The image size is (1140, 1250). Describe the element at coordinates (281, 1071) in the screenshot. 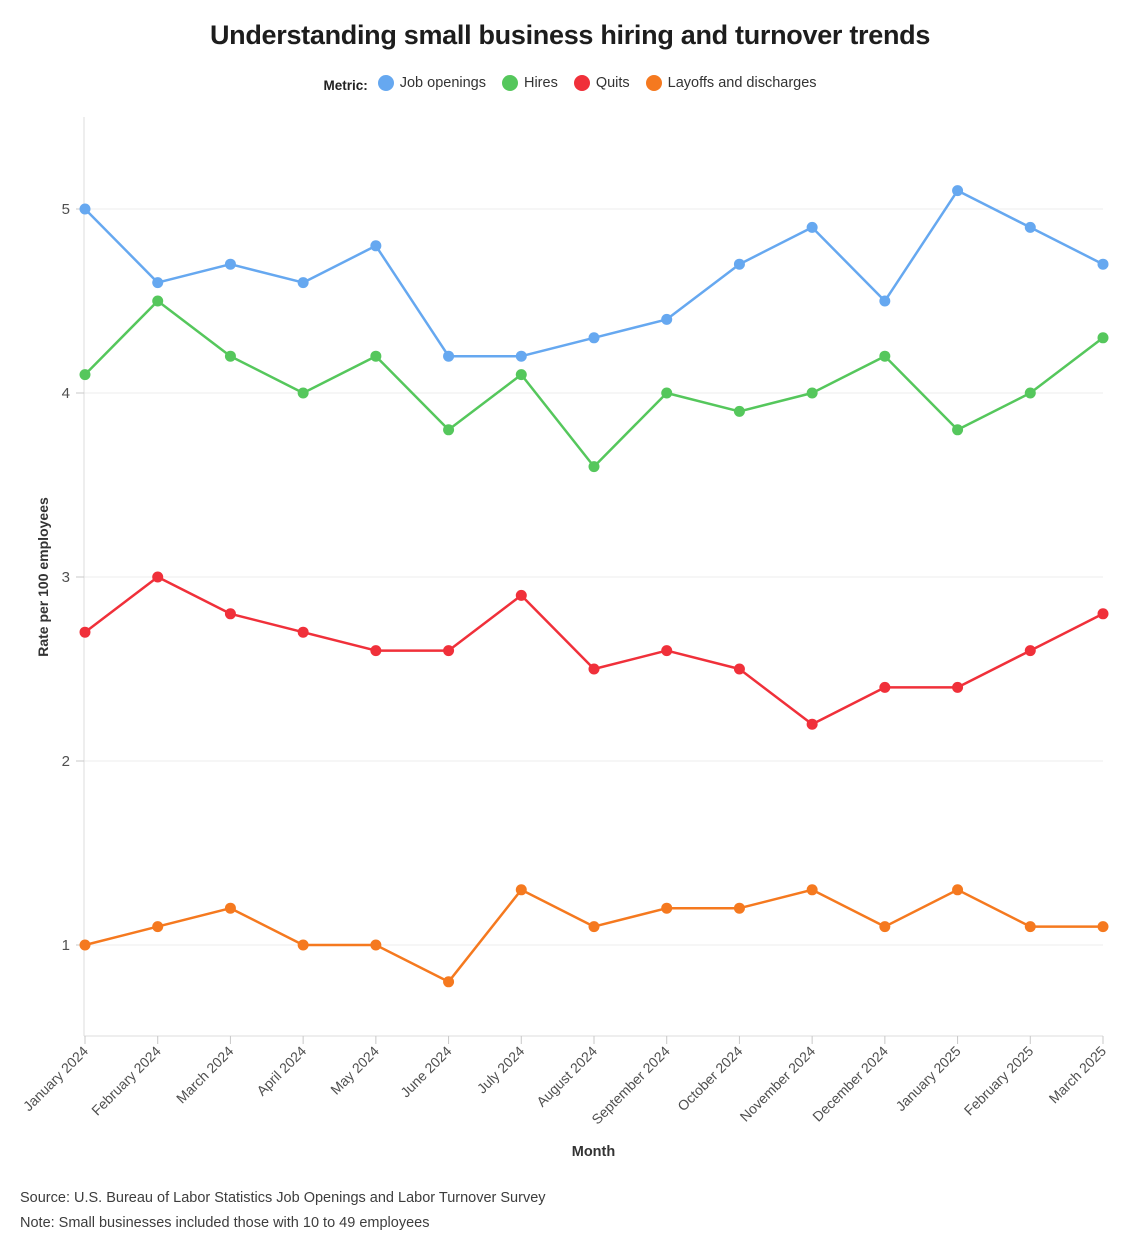

I see `x-tick-label-april-2024: April 2024` at that location.